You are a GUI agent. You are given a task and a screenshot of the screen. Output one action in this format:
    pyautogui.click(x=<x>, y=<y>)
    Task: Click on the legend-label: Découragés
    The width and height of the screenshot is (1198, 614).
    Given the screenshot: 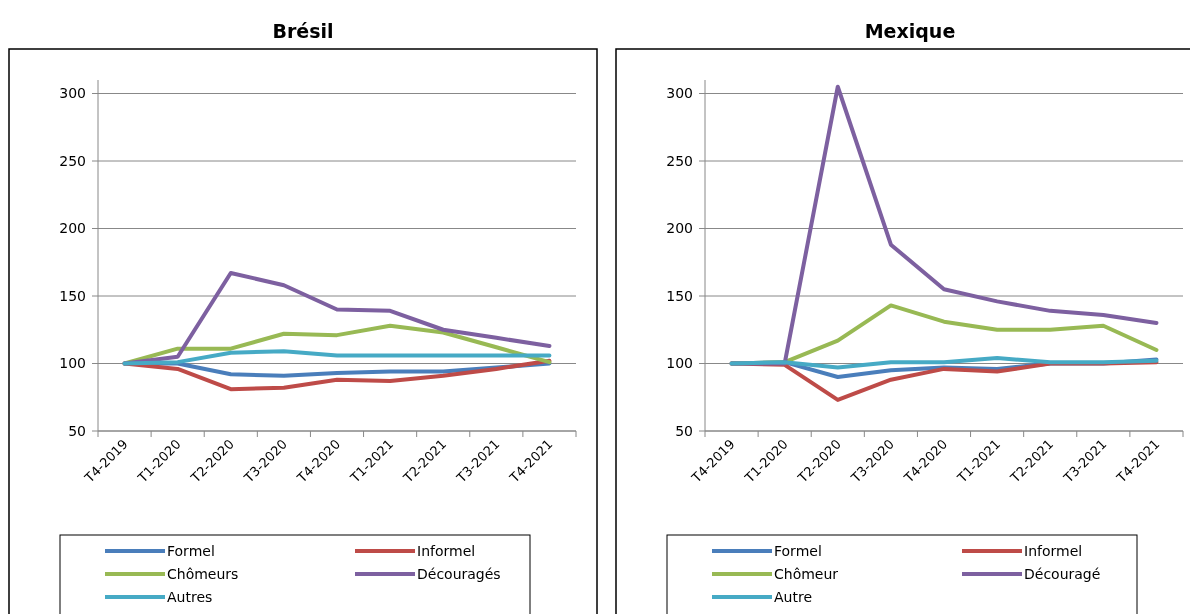 What is the action you would take?
    pyautogui.click(x=459, y=573)
    